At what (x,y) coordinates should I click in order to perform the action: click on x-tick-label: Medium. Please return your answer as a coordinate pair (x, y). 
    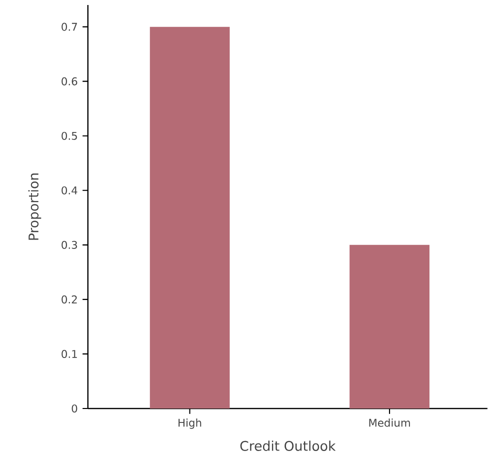
    Looking at the image, I should click on (389, 422).